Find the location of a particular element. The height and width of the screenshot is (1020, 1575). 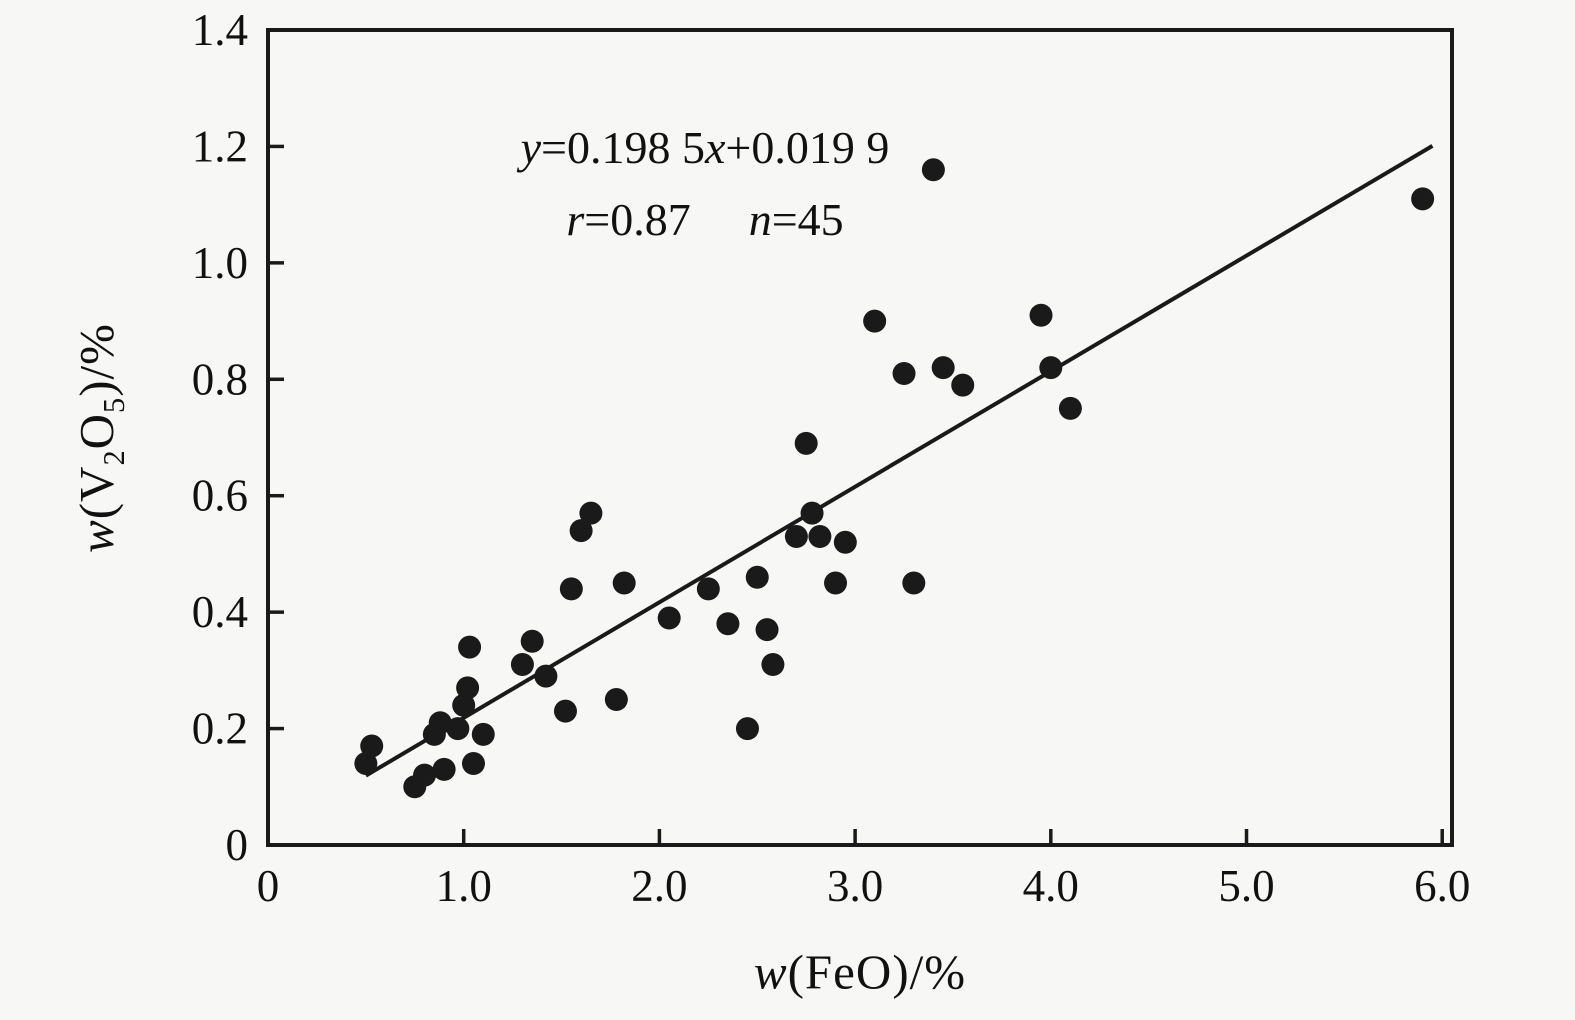

stat-var-r: r is located at coordinates (575, 219).